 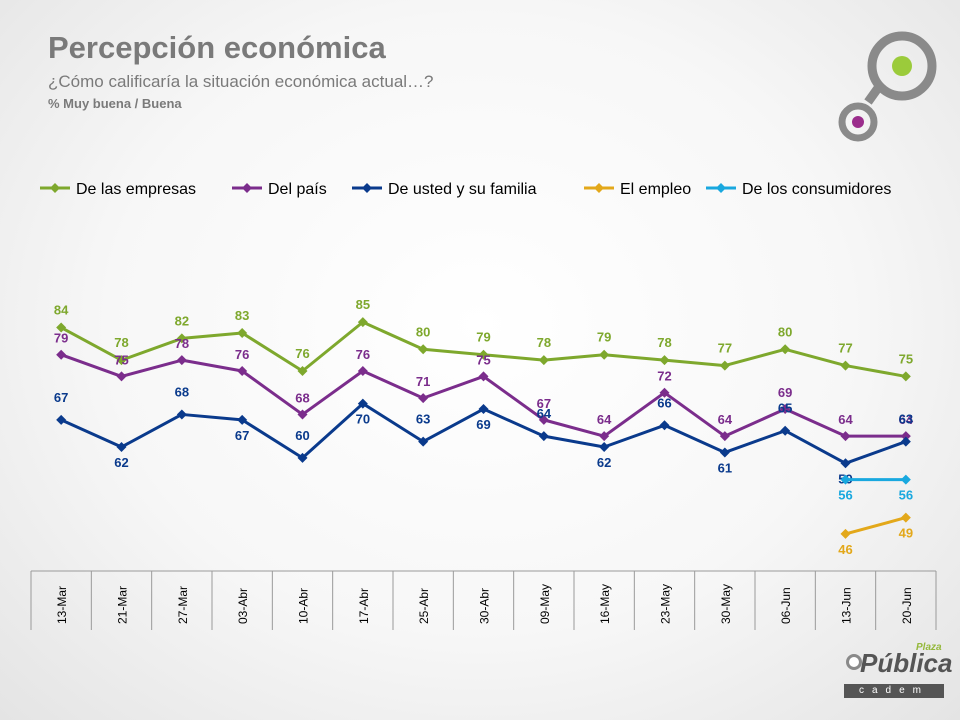 What do you see at coordinates (297, 189) in the screenshot?
I see `legend-label-1: Del país` at bounding box center [297, 189].